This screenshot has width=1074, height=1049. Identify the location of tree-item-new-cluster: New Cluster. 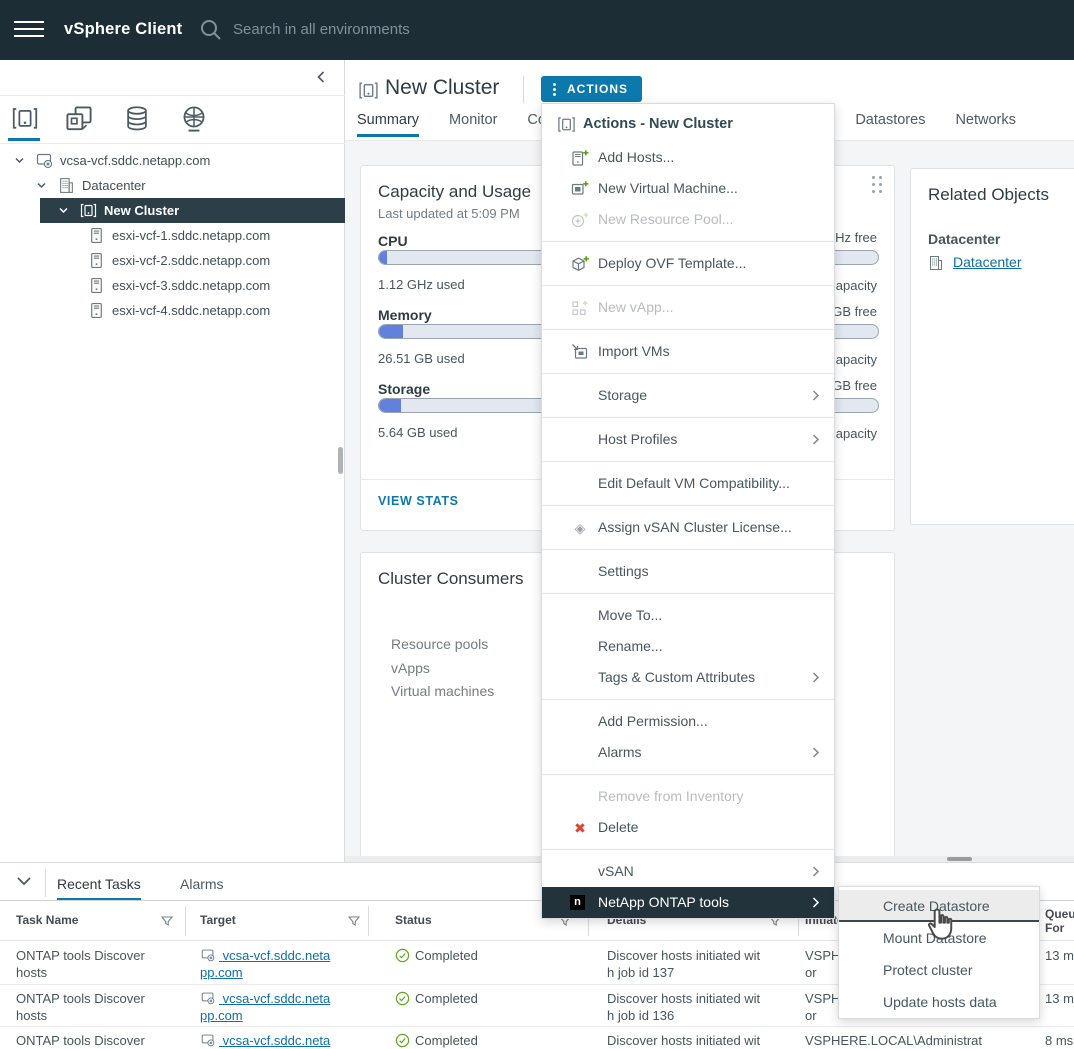
(172, 210).